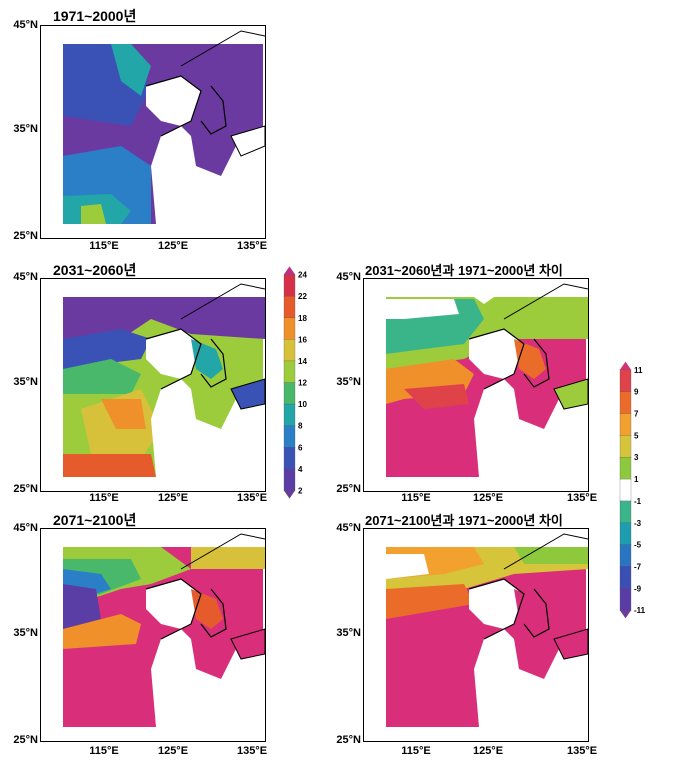 This screenshot has width=677, height=766. Describe the element at coordinates (640, 610) in the screenshot. I see `colorbar-tick-label: -11` at that location.